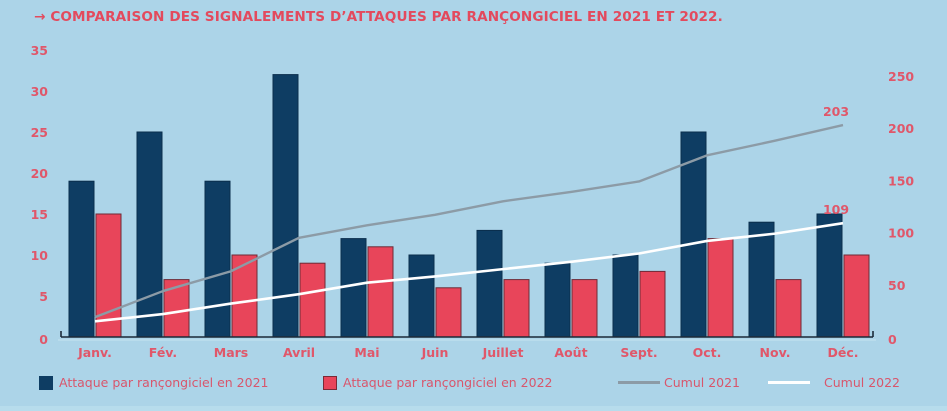 The height and width of the screenshot is (411, 947). I want to click on right-tick-label: 50, so click(897, 285).